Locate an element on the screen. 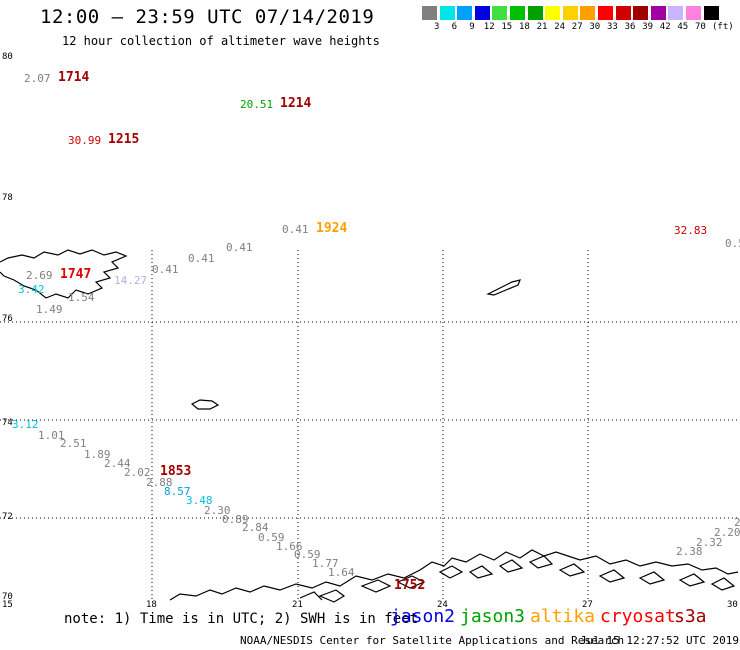 Image resolution: width=740 pixels, height=650 pixels. colorbar-tick-label: 24 is located at coordinates (560, 27).